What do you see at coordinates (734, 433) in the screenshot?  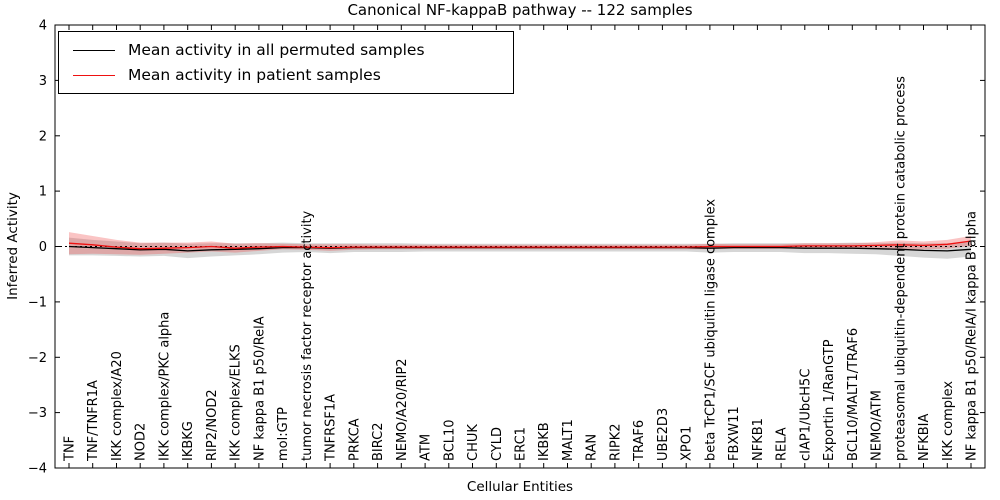 I see `x-tick-label: FBXW11` at bounding box center [734, 433].